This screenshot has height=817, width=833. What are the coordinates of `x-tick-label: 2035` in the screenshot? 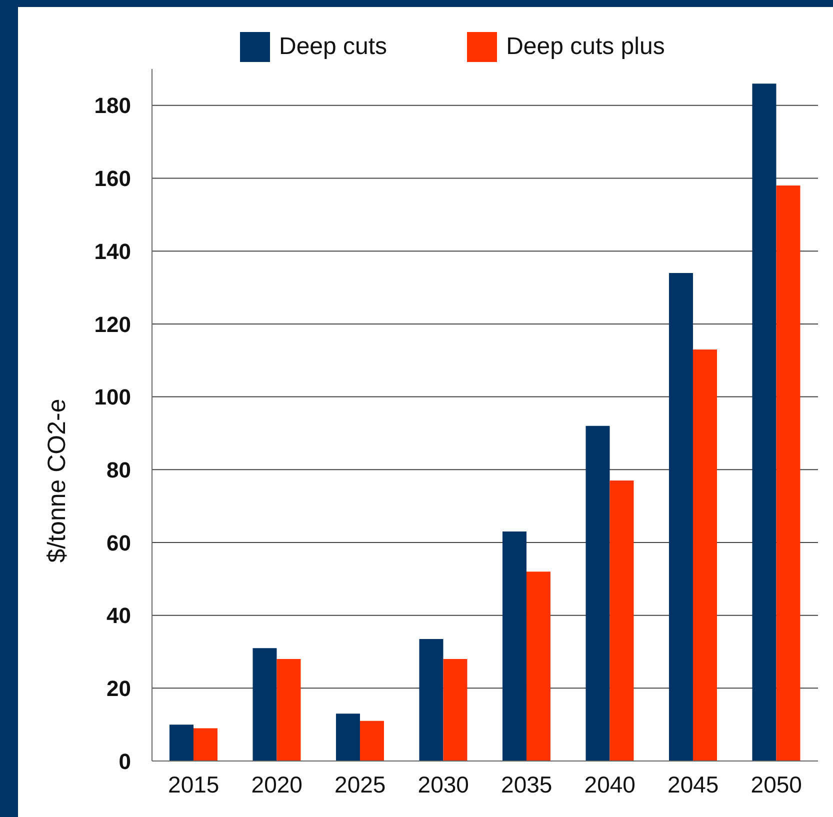 It's located at (526, 784).